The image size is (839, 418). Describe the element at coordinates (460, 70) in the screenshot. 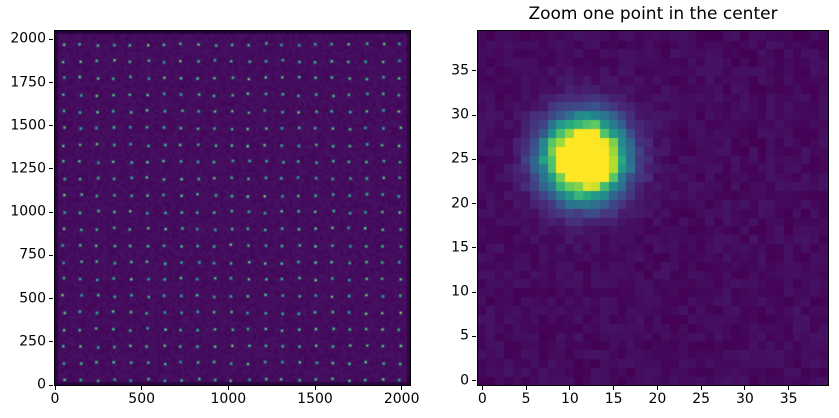

I see `y-tick-label: 35` at that location.